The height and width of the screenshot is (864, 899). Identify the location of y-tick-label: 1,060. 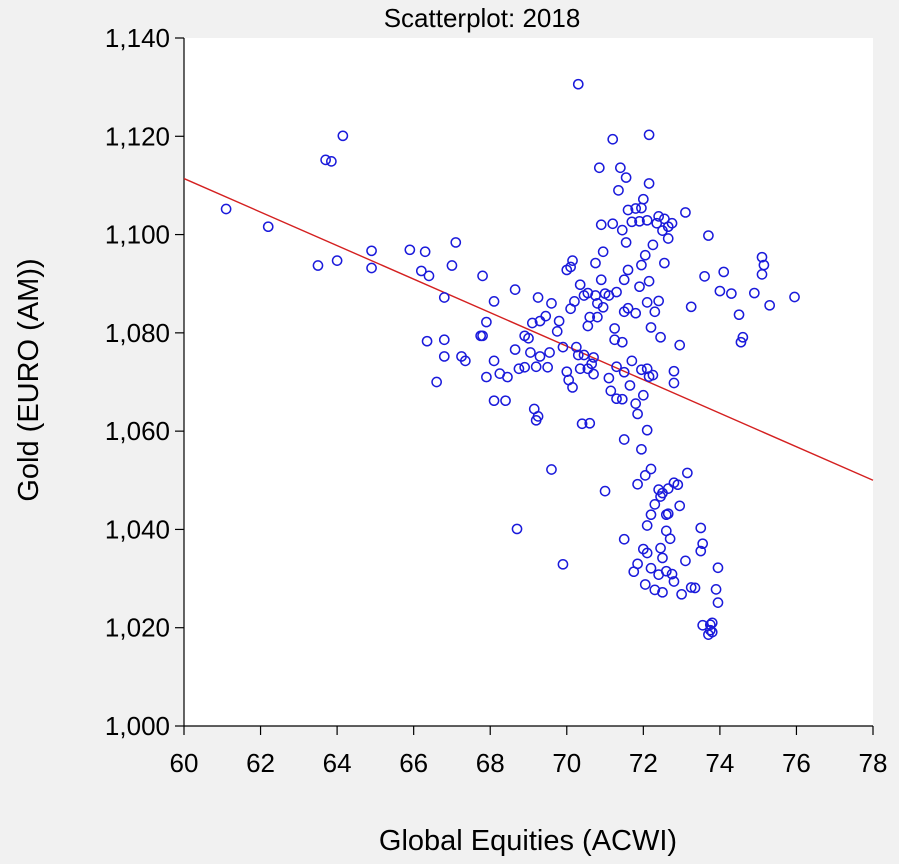
(137, 431).